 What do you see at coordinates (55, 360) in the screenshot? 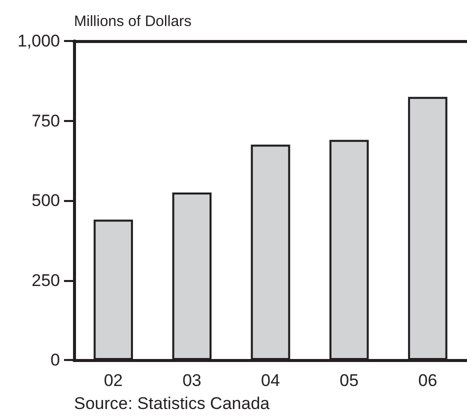
I see `y-tick-label: 0` at bounding box center [55, 360].